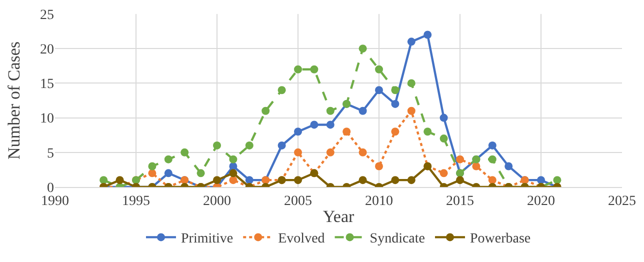 This screenshot has width=644, height=262. What do you see at coordinates (47, 84) in the screenshot?
I see `y-tick-label: 15` at bounding box center [47, 84].